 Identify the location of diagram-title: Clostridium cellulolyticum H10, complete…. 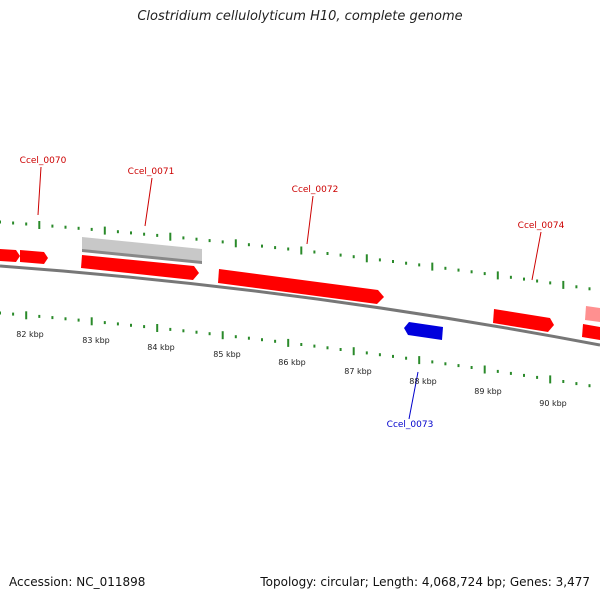
(300, 16).